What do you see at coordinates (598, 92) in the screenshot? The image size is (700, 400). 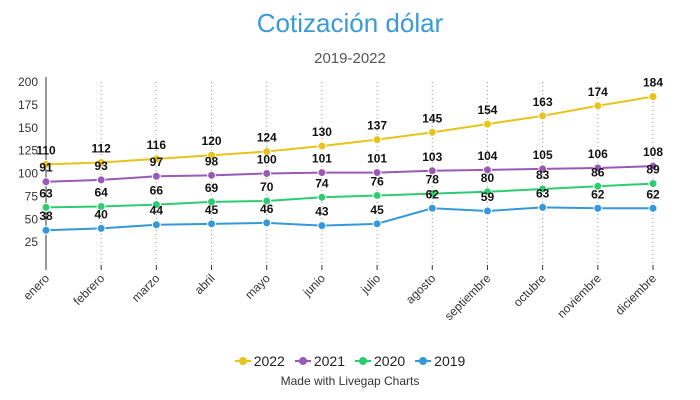 I see `data-label-2022: 174` at bounding box center [598, 92].